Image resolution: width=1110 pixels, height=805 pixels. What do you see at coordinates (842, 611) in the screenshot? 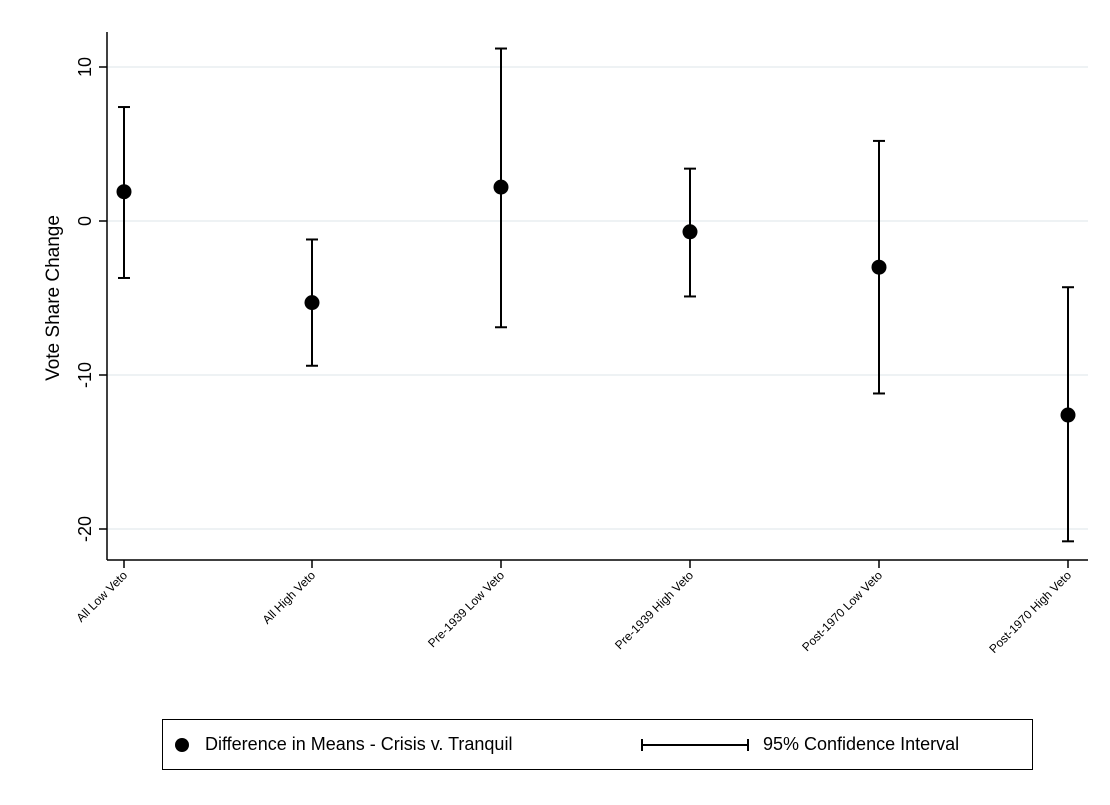
I see `x-tick-label: Post-1970 Low Veto` at bounding box center [842, 611].